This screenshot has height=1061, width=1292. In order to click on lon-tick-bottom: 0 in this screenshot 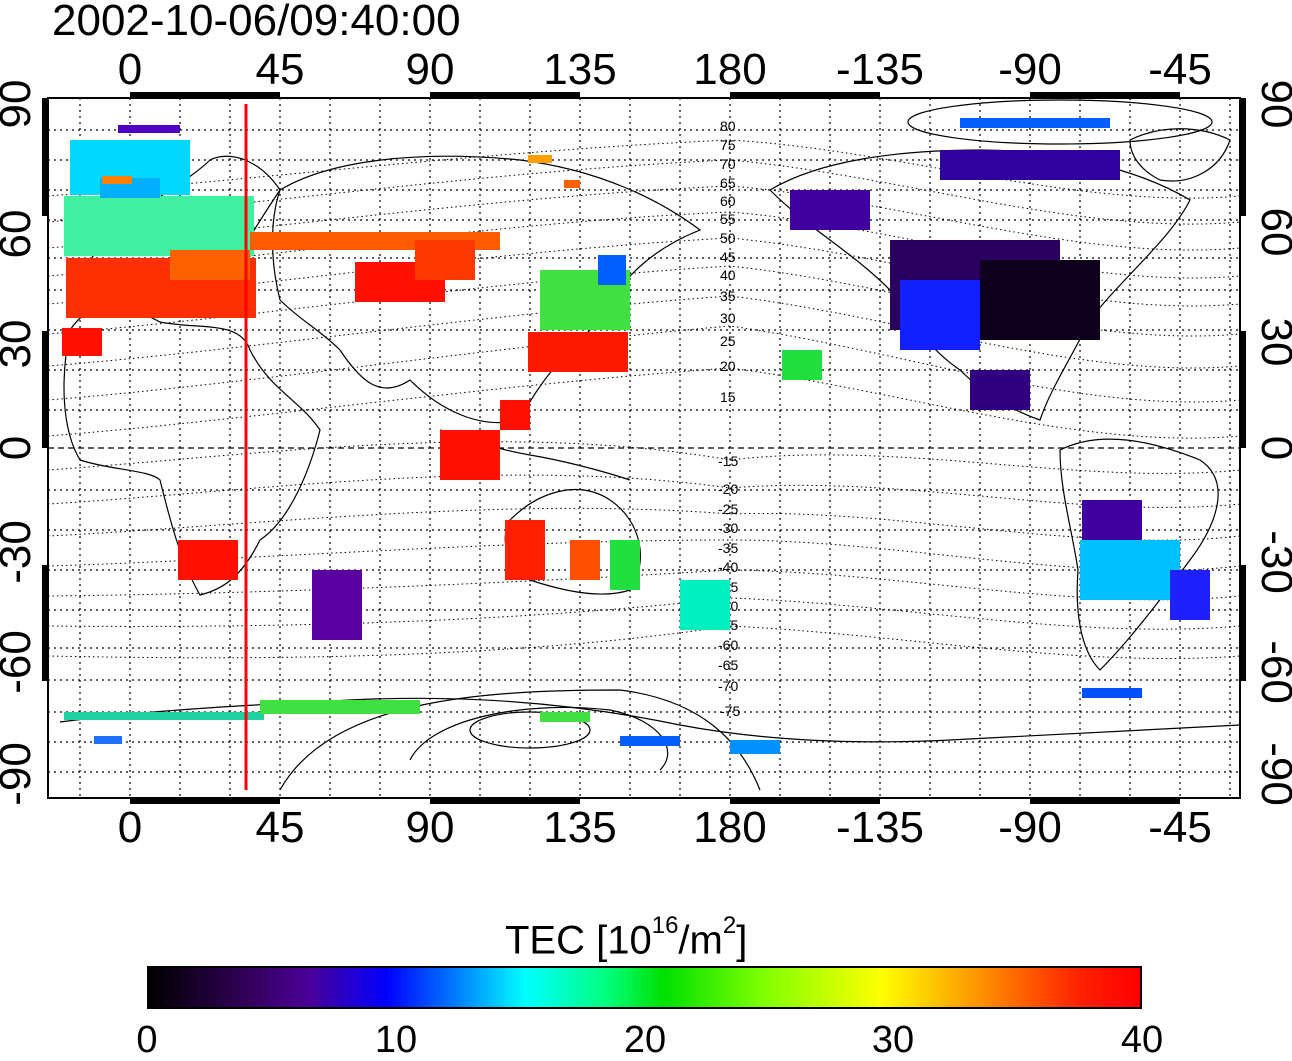, I will do `click(130, 827)`.